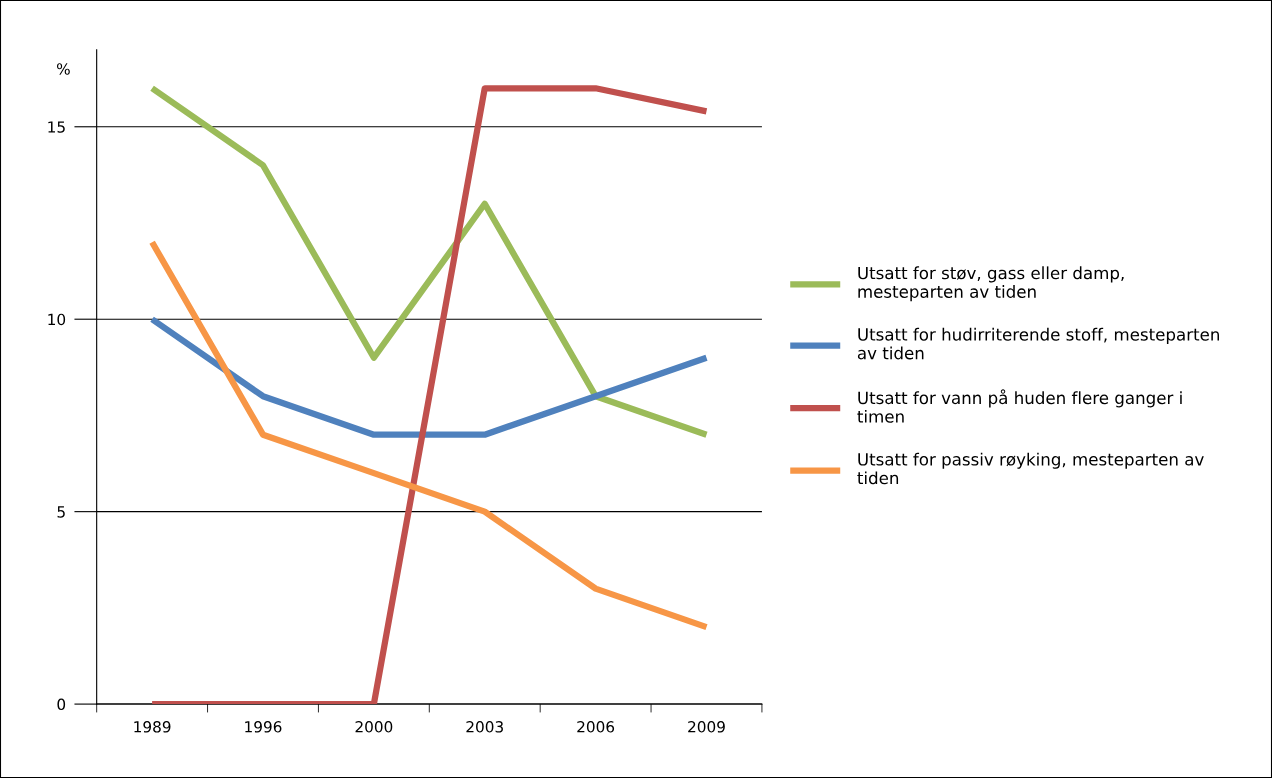 The width and height of the screenshot is (1272, 778). Describe the element at coordinates (152, 727) in the screenshot. I see `x-tick-label: 1989` at that location.